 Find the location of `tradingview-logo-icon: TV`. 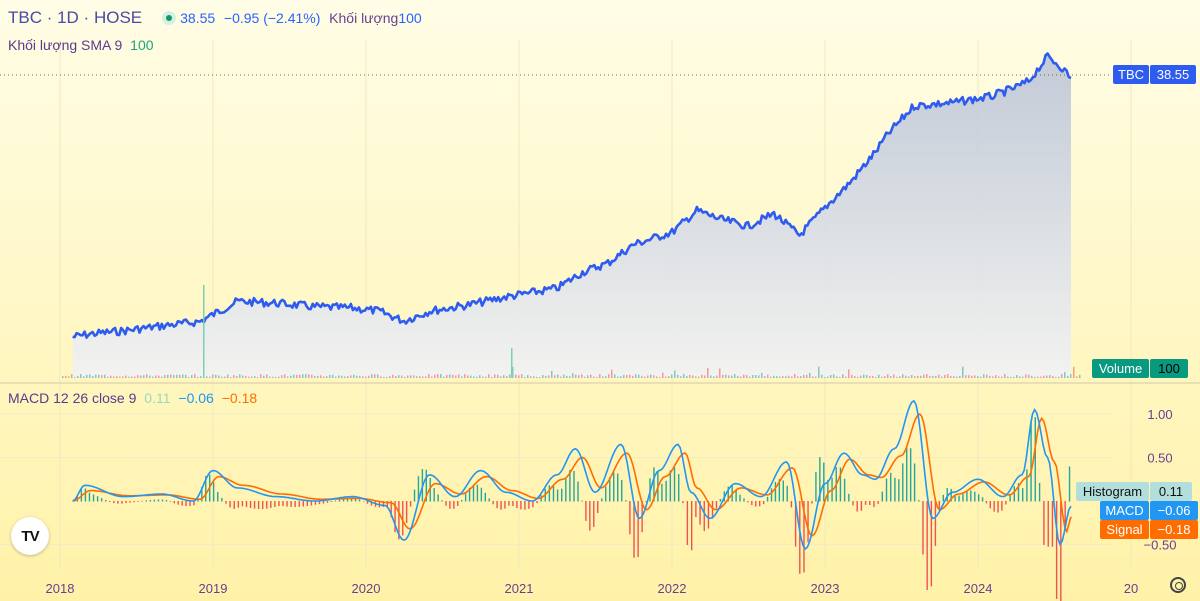

tradingview-logo-icon: TV is located at coordinates (30, 536).